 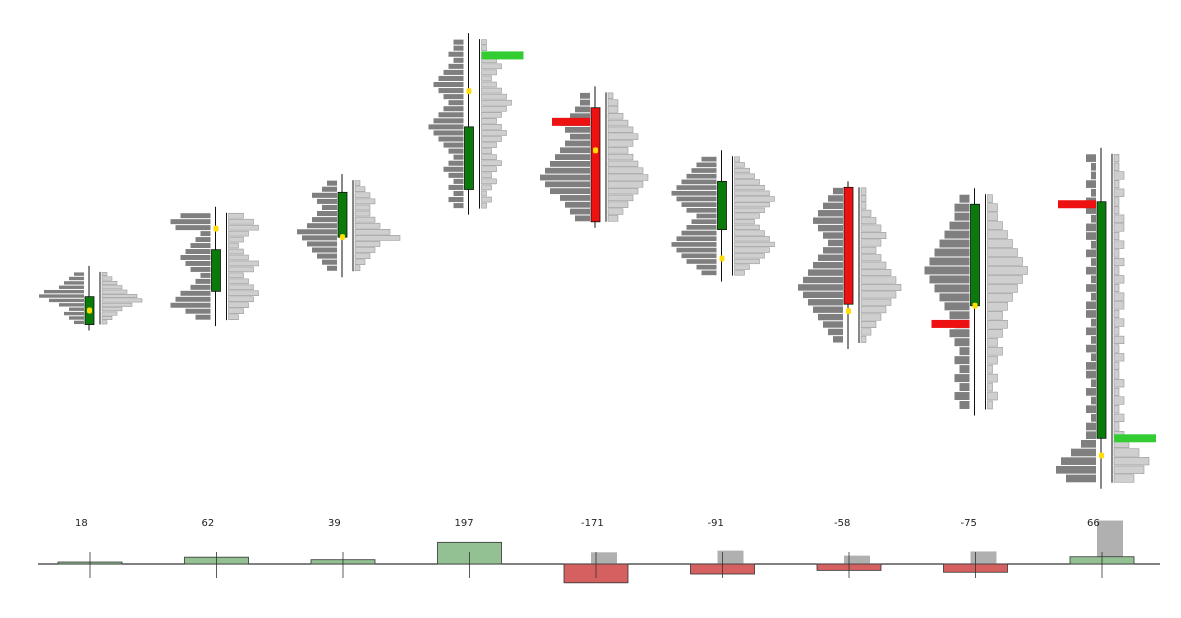 What do you see at coordinates (595, 165) in the screenshot?
I see `candle-body-down` at bounding box center [595, 165].